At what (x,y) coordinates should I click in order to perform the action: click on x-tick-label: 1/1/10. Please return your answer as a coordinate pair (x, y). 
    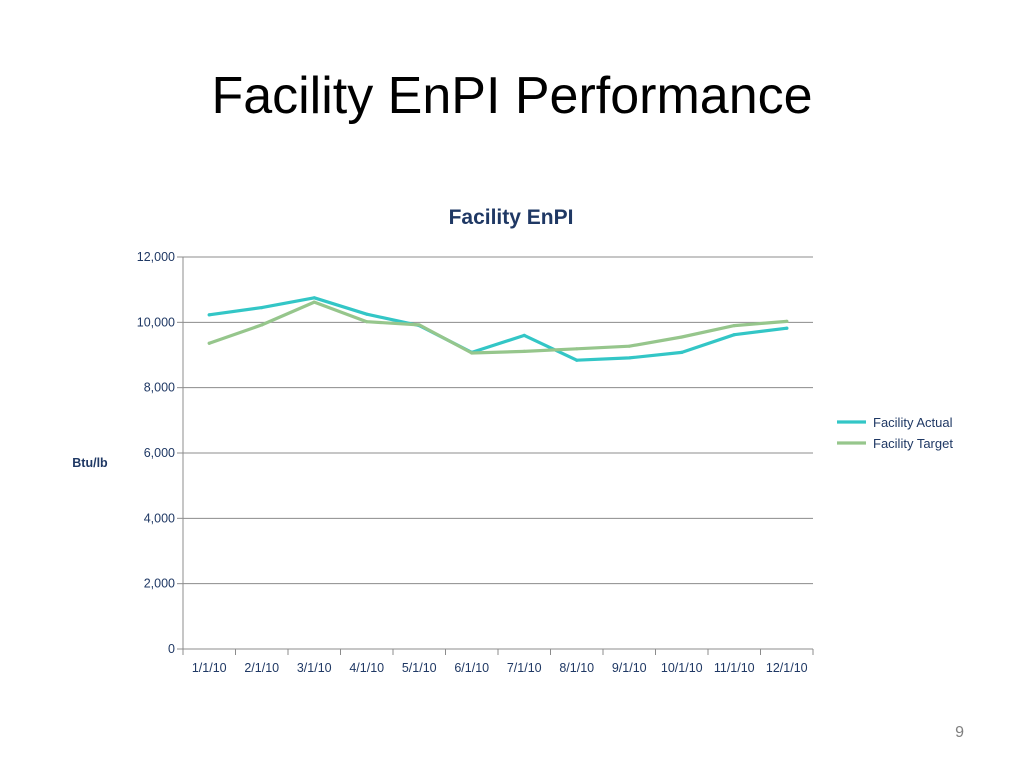
    Looking at the image, I should click on (209, 668).